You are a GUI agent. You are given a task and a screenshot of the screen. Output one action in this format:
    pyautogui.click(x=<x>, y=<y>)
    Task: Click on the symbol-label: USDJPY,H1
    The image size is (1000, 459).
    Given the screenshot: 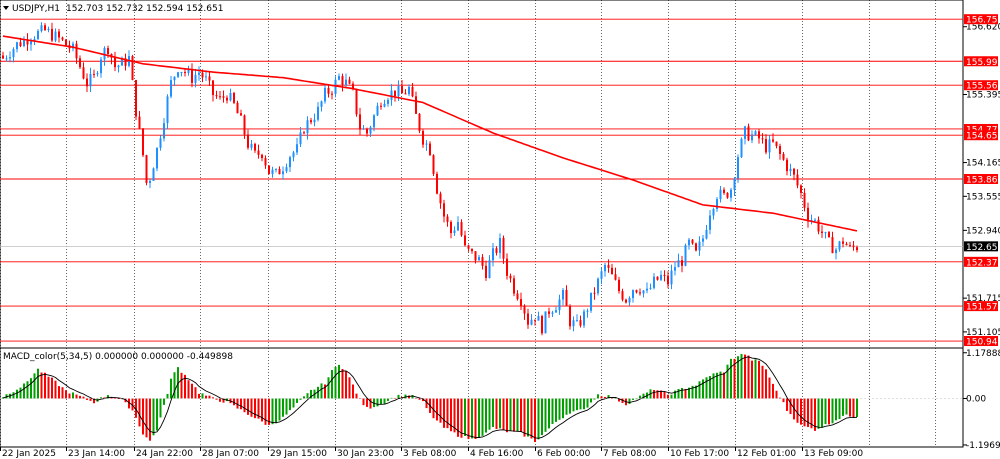 What is the action you would take?
    pyautogui.click(x=36, y=9)
    